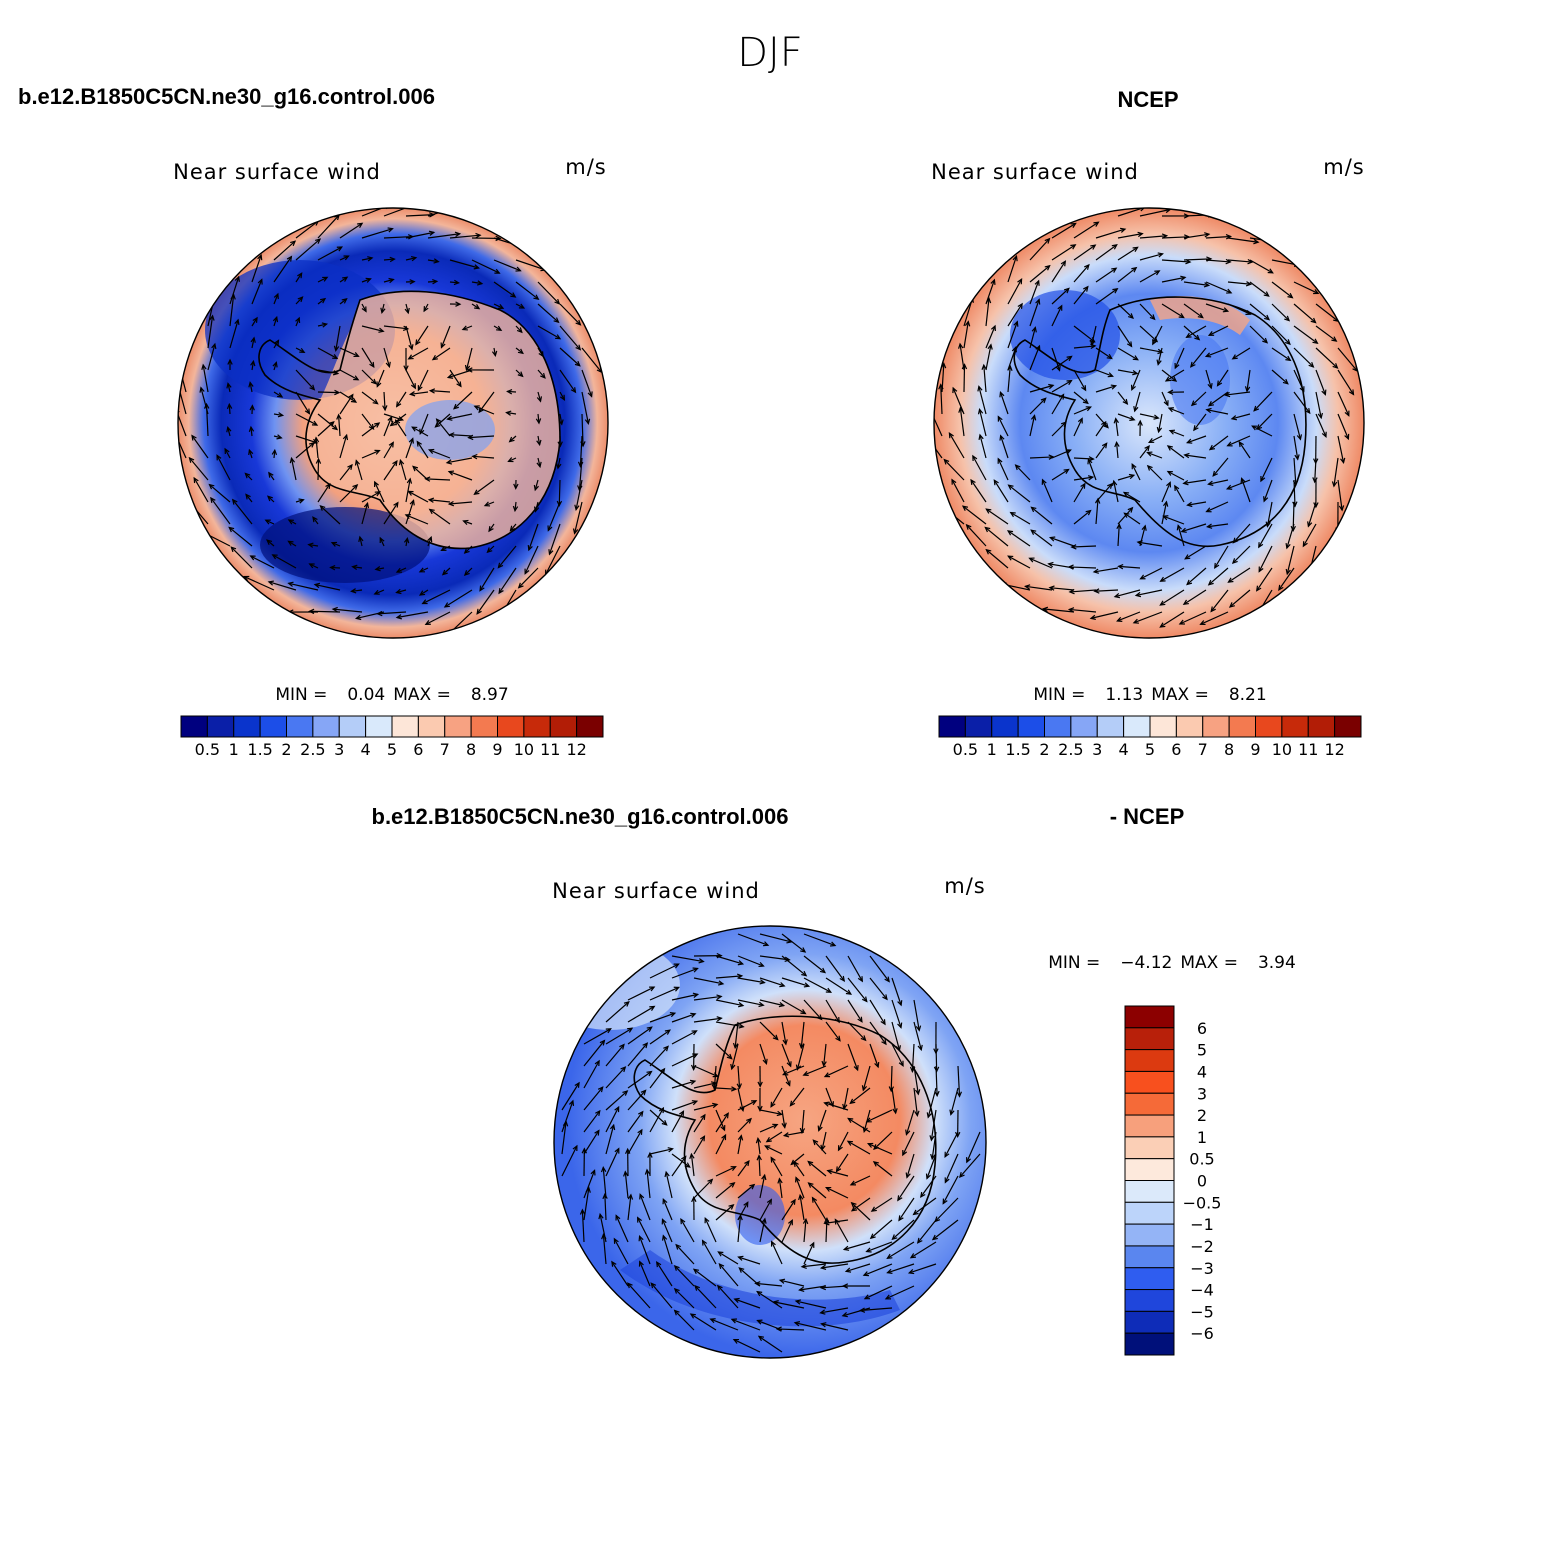 This screenshot has width=1541, height=1541. I want to click on colorbar-tick-label: −2, so click(1202, 1246).